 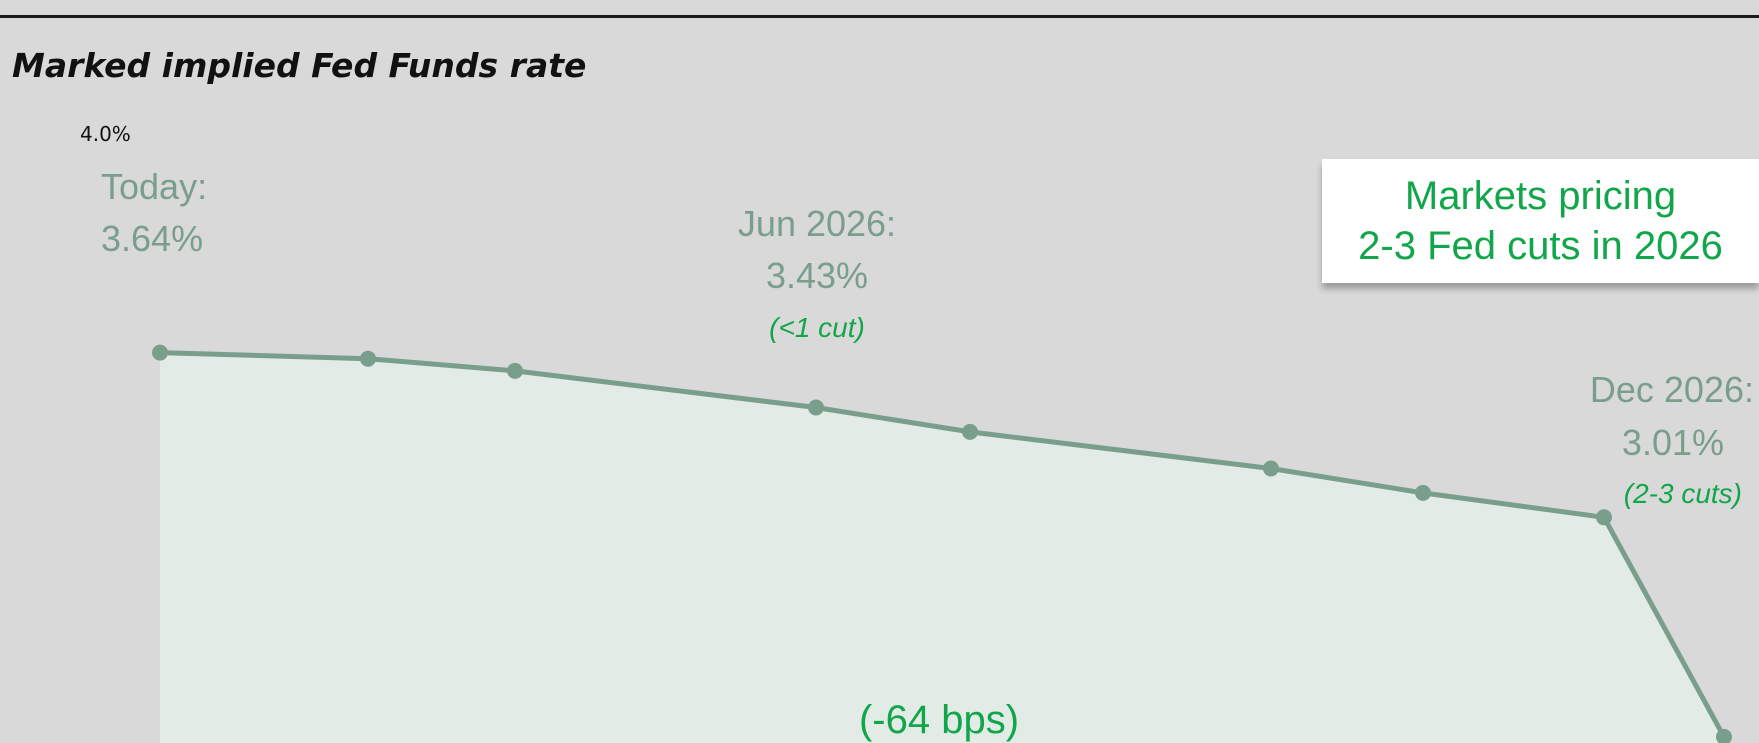 What do you see at coordinates (1673, 442) in the screenshot?
I see `annotation-dec-value: 3.01%` at bounding box center [1673, 442].